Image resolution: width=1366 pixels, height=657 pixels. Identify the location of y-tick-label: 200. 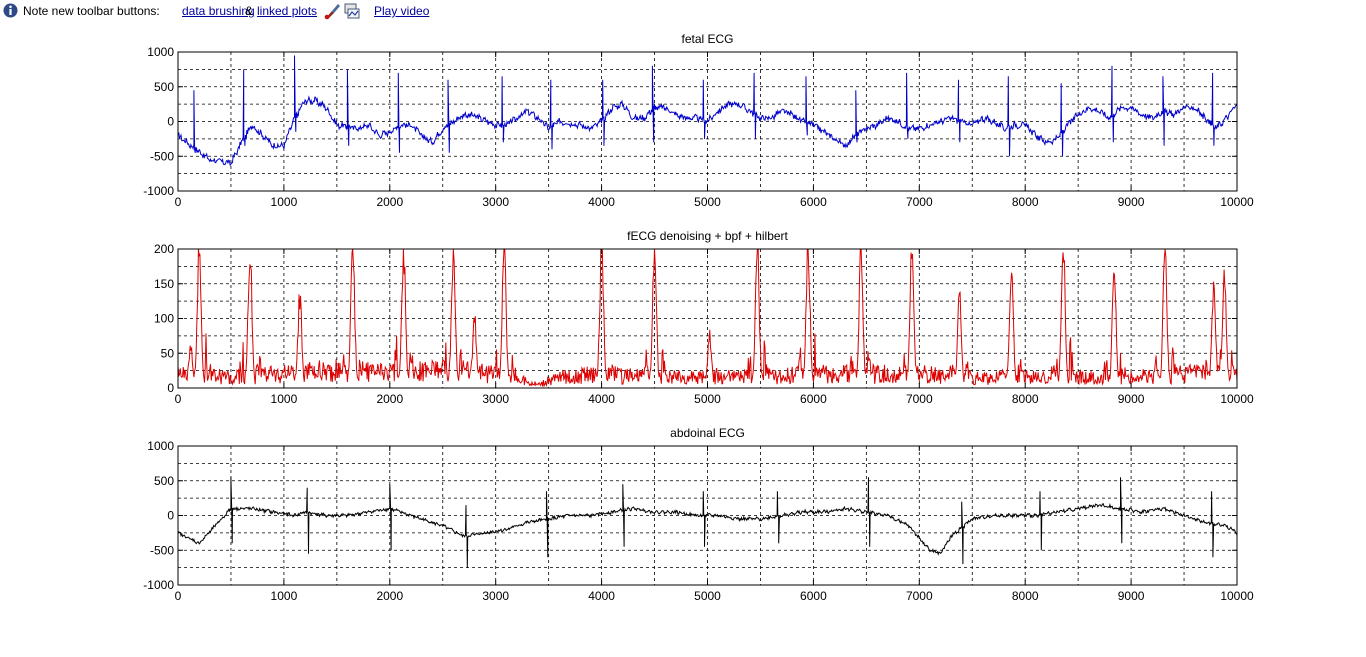
(164, 249).